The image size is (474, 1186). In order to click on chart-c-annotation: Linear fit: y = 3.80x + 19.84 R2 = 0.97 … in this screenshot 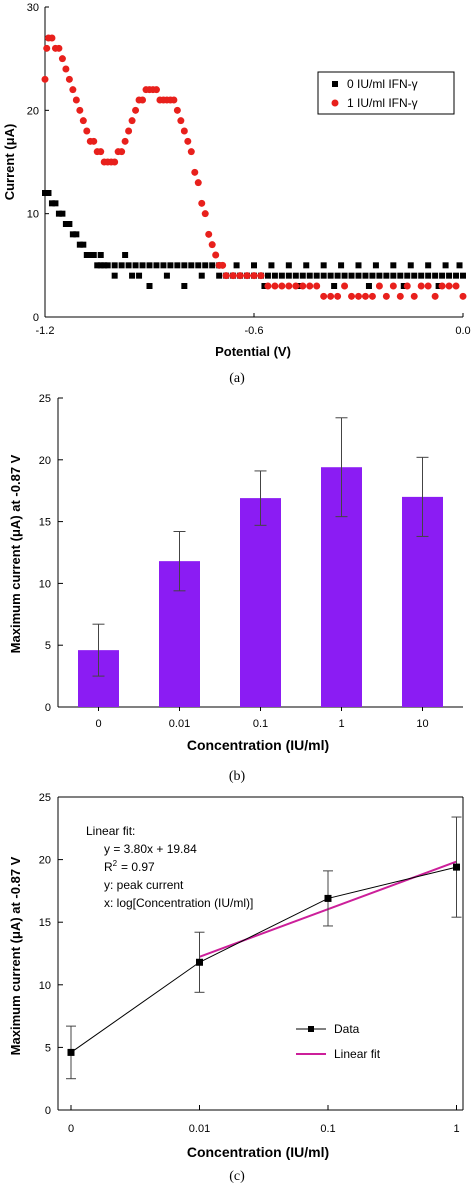, I will do `click(169, 867)`.